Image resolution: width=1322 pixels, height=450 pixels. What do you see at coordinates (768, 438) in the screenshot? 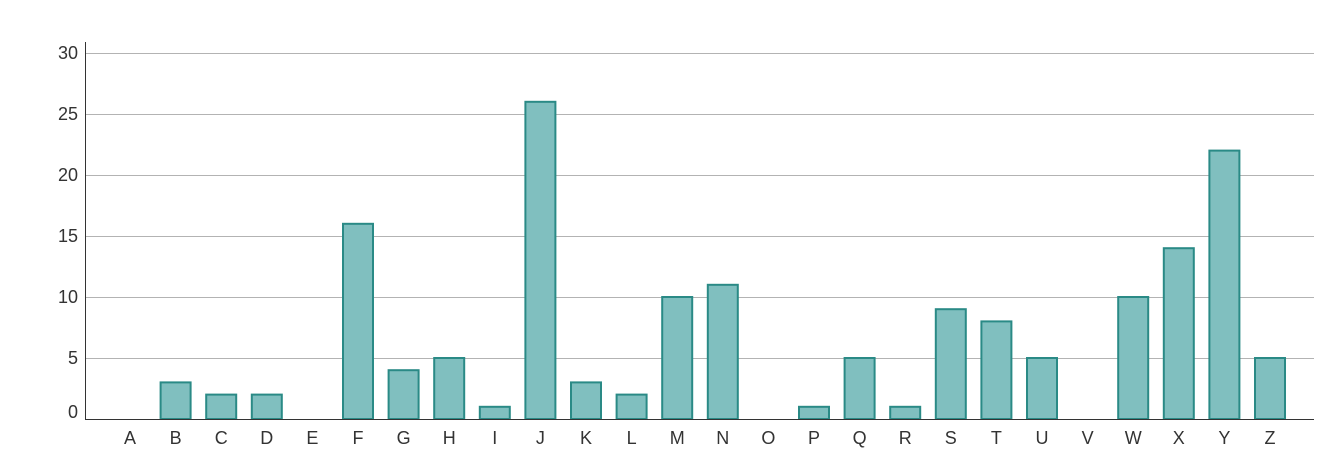
I see `x-tick-label: O` at bounding box center [768, 438].